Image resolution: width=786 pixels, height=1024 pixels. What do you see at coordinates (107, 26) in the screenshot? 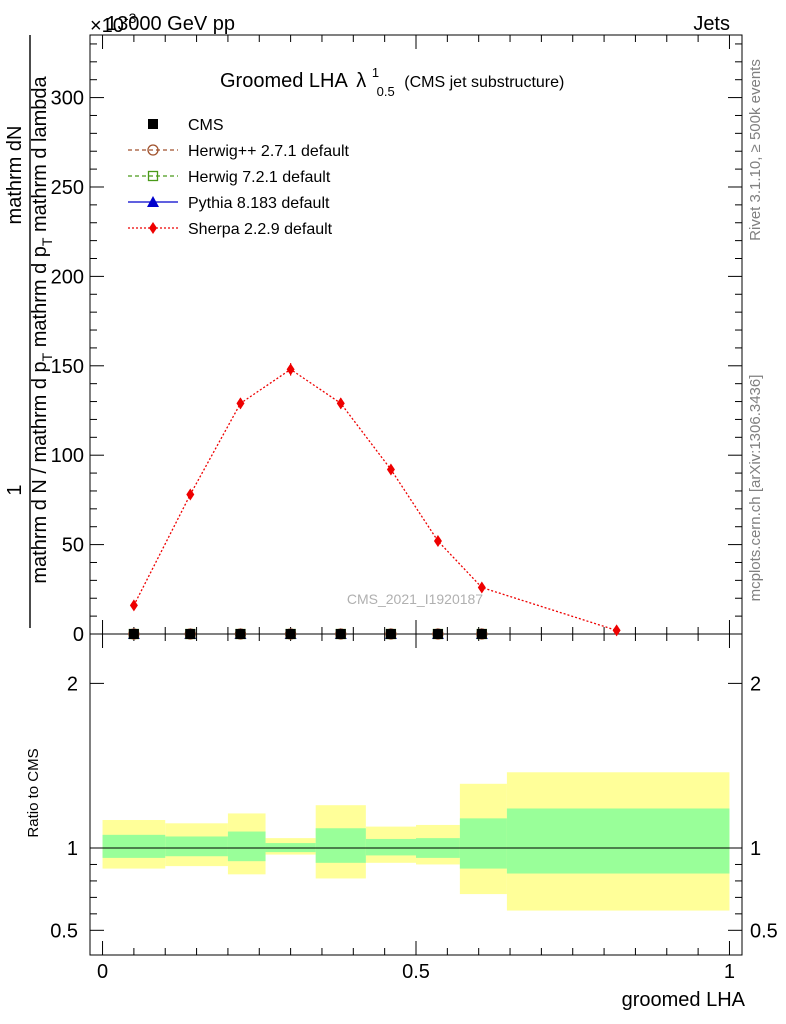
I see `exponent-base: ×10` at bounding box center [107, 26].